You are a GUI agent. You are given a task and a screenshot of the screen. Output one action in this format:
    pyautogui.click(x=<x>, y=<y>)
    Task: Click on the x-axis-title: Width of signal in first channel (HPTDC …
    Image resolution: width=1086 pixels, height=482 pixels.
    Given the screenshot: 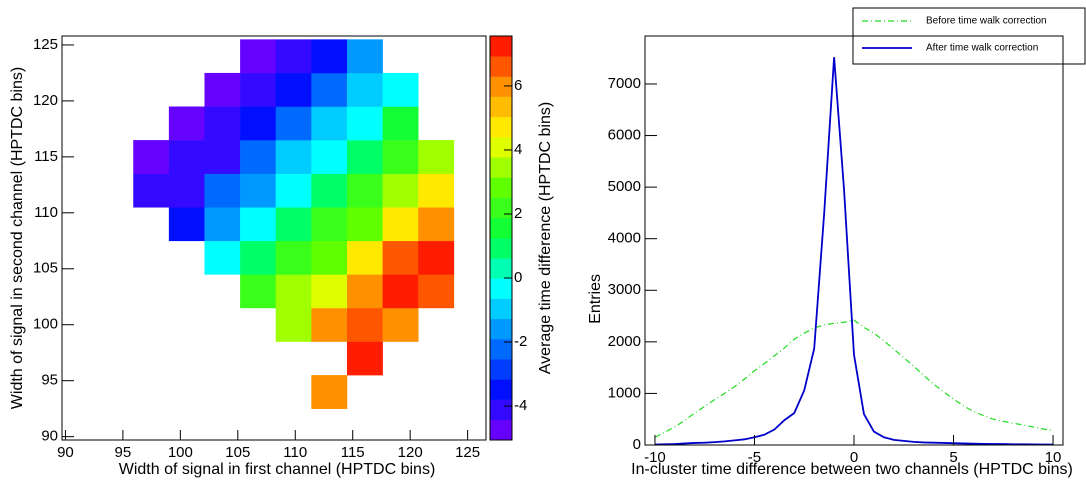 What is the action you would take?
    pyautogui.click(x=277, y=469)
    